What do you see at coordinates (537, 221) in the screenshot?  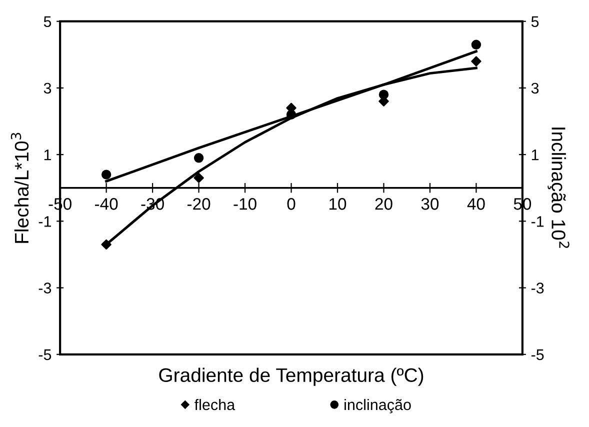 I see `y2-tick-label: -1` at bounding box center [537, 221].